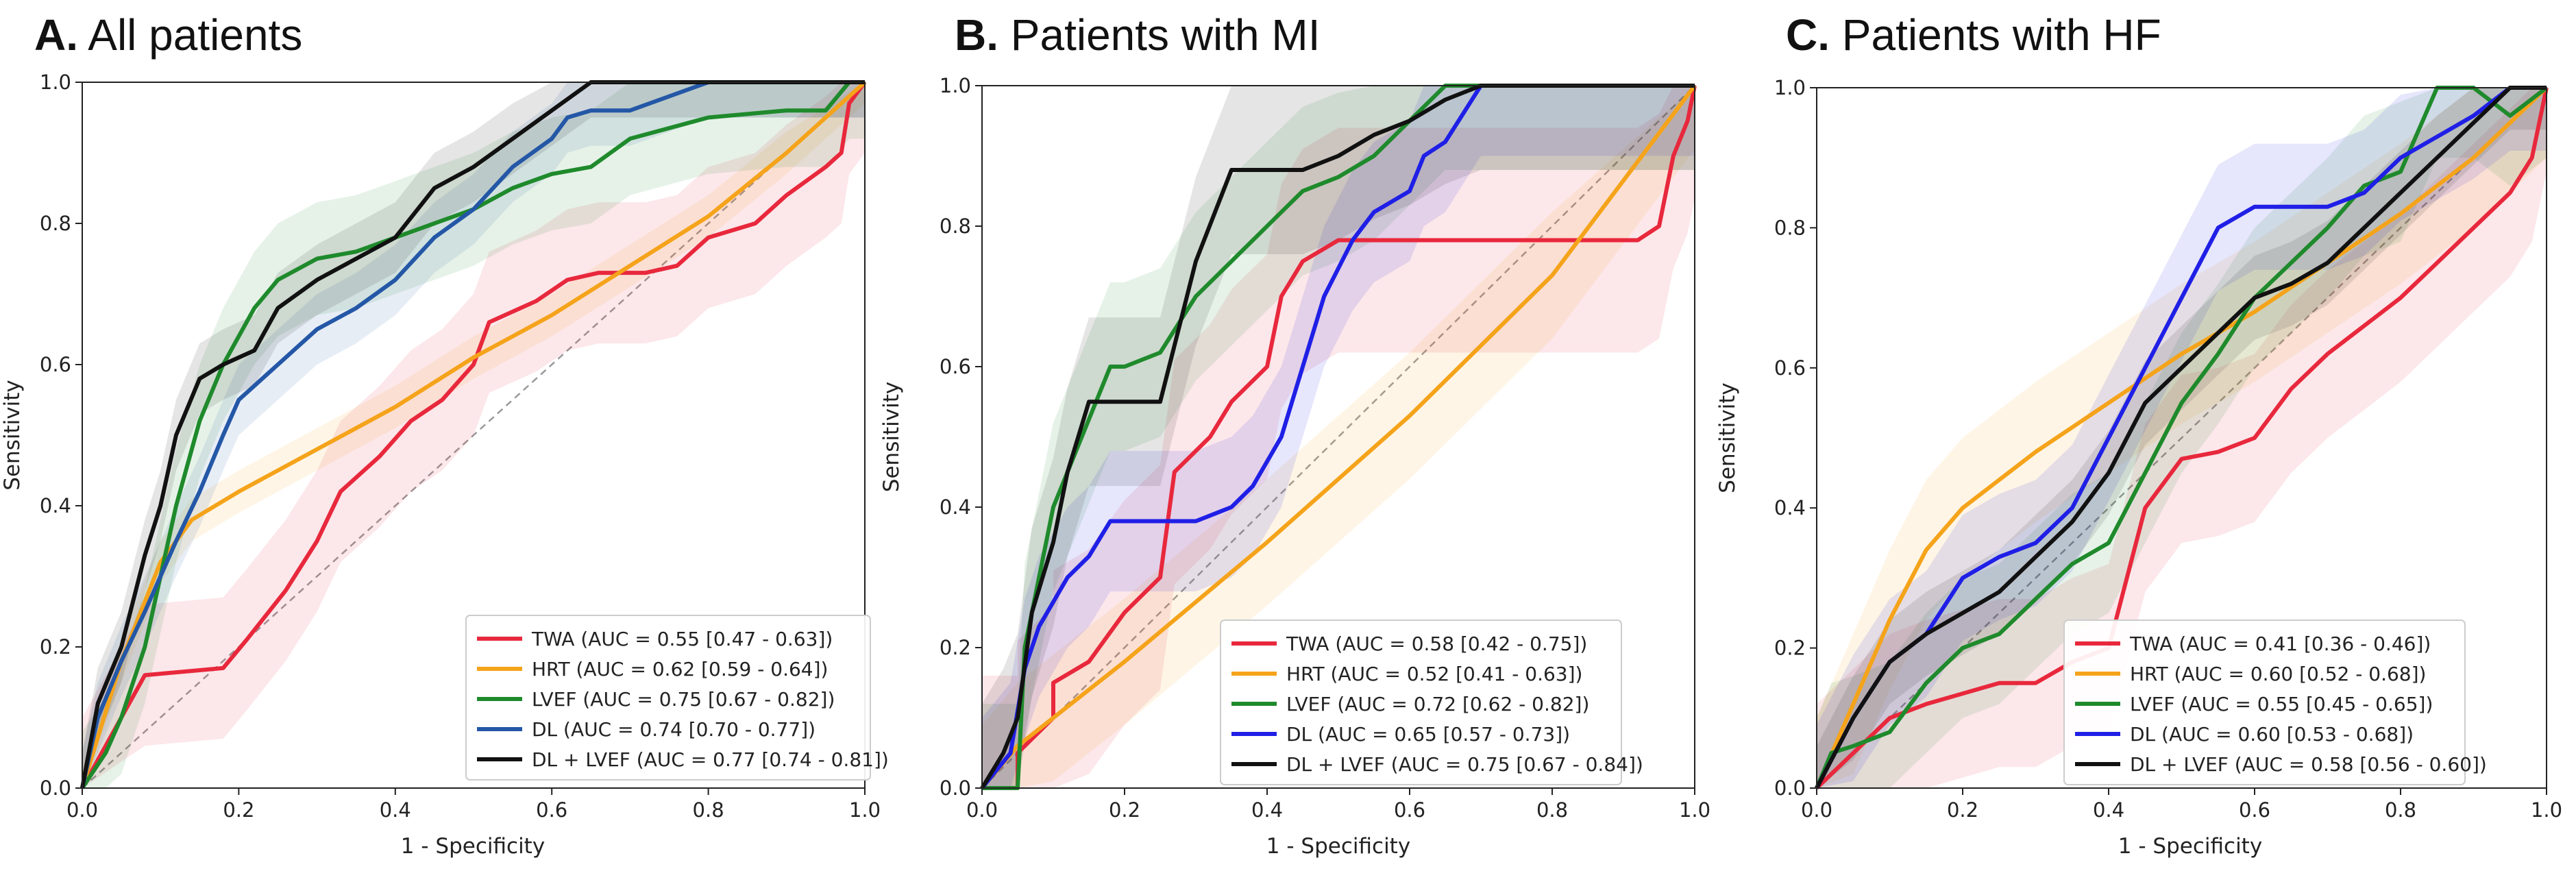 The image size is (2576, 871). I want to click on legend-entry-label: HRT (AUC = 0.62 [0.59 - 0.64]), so click(680, 669).